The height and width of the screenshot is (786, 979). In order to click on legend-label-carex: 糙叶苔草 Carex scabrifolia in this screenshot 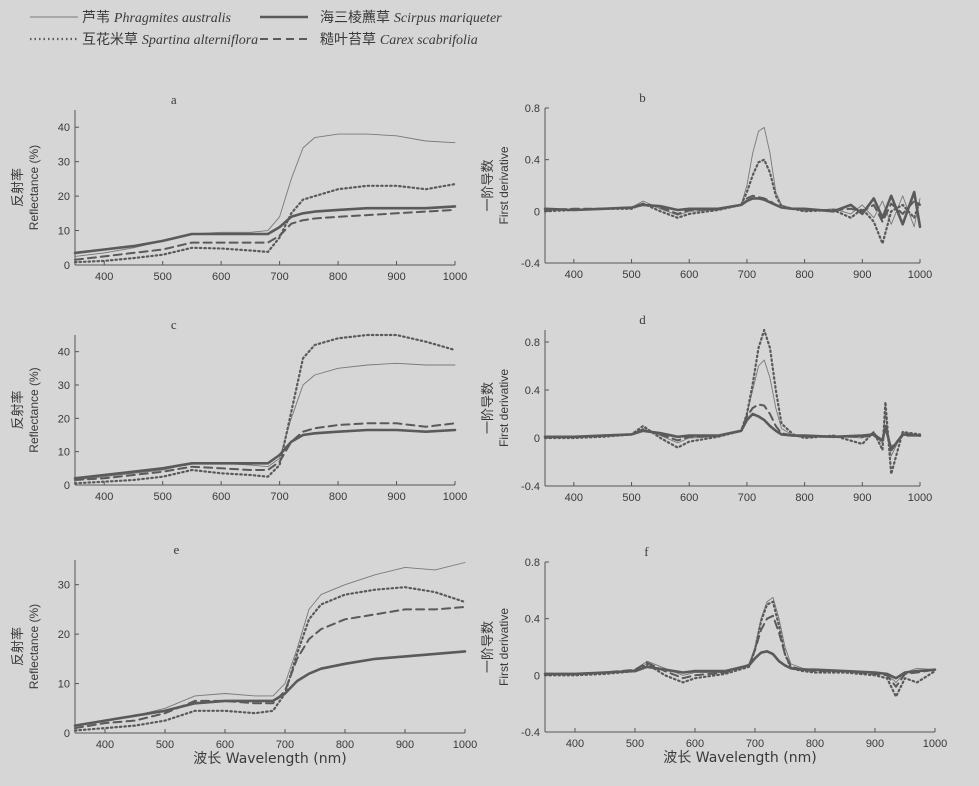, I will do `click(399, 40)`.